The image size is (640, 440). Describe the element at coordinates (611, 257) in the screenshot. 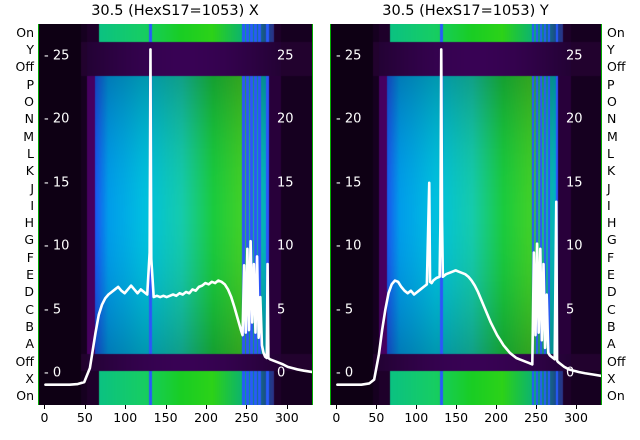

I see `category-label-right-f: F` at that location.